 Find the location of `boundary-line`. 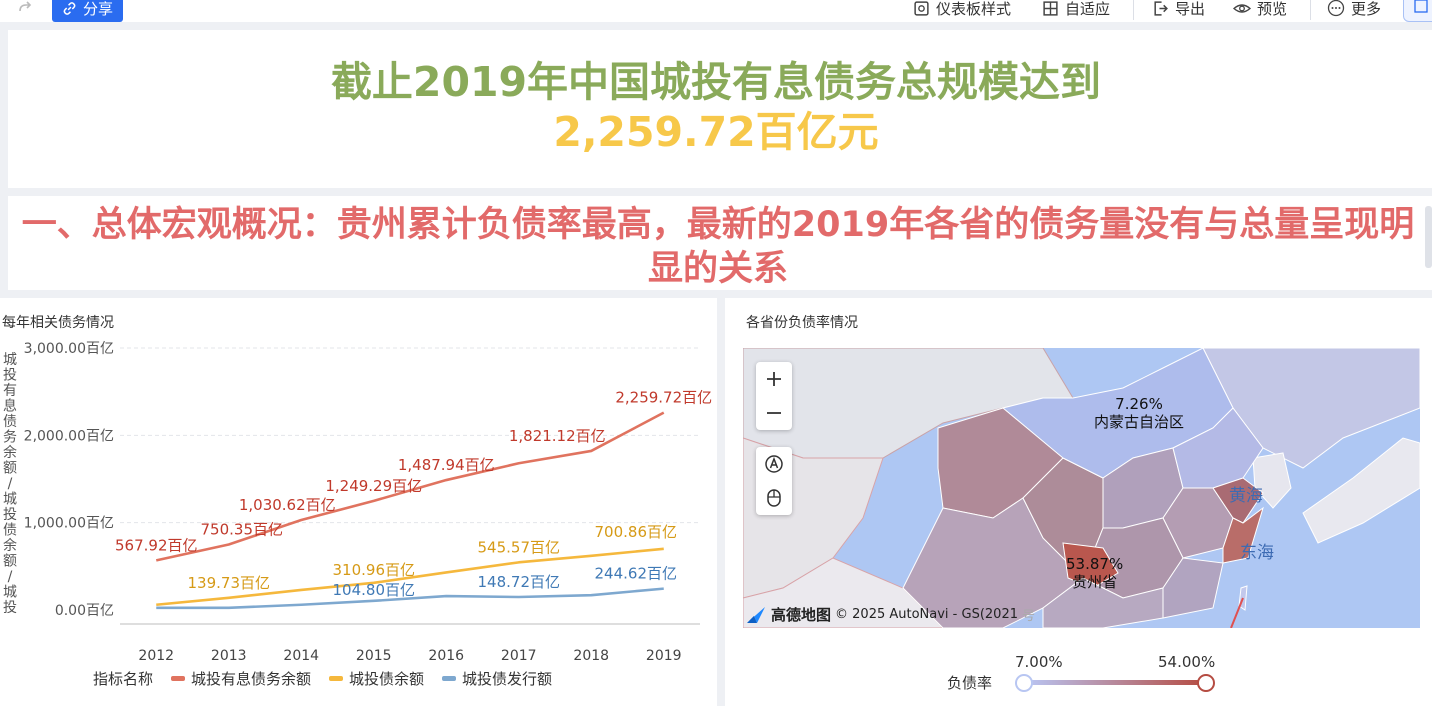

boundary-line is located at coordinates (1237, 612).